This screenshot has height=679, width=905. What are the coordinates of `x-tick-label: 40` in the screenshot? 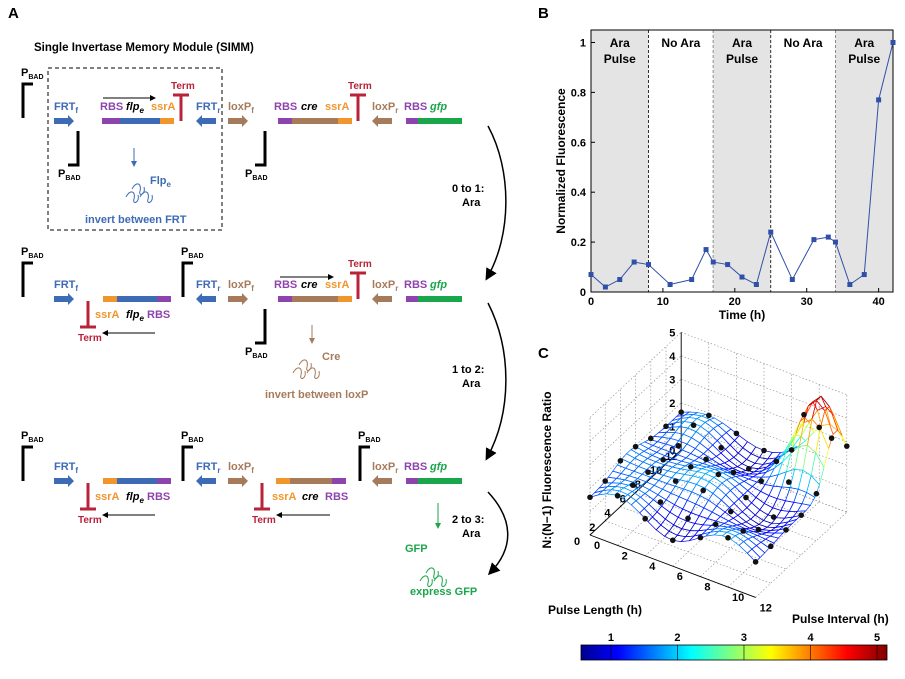 It's located at (878, 302).